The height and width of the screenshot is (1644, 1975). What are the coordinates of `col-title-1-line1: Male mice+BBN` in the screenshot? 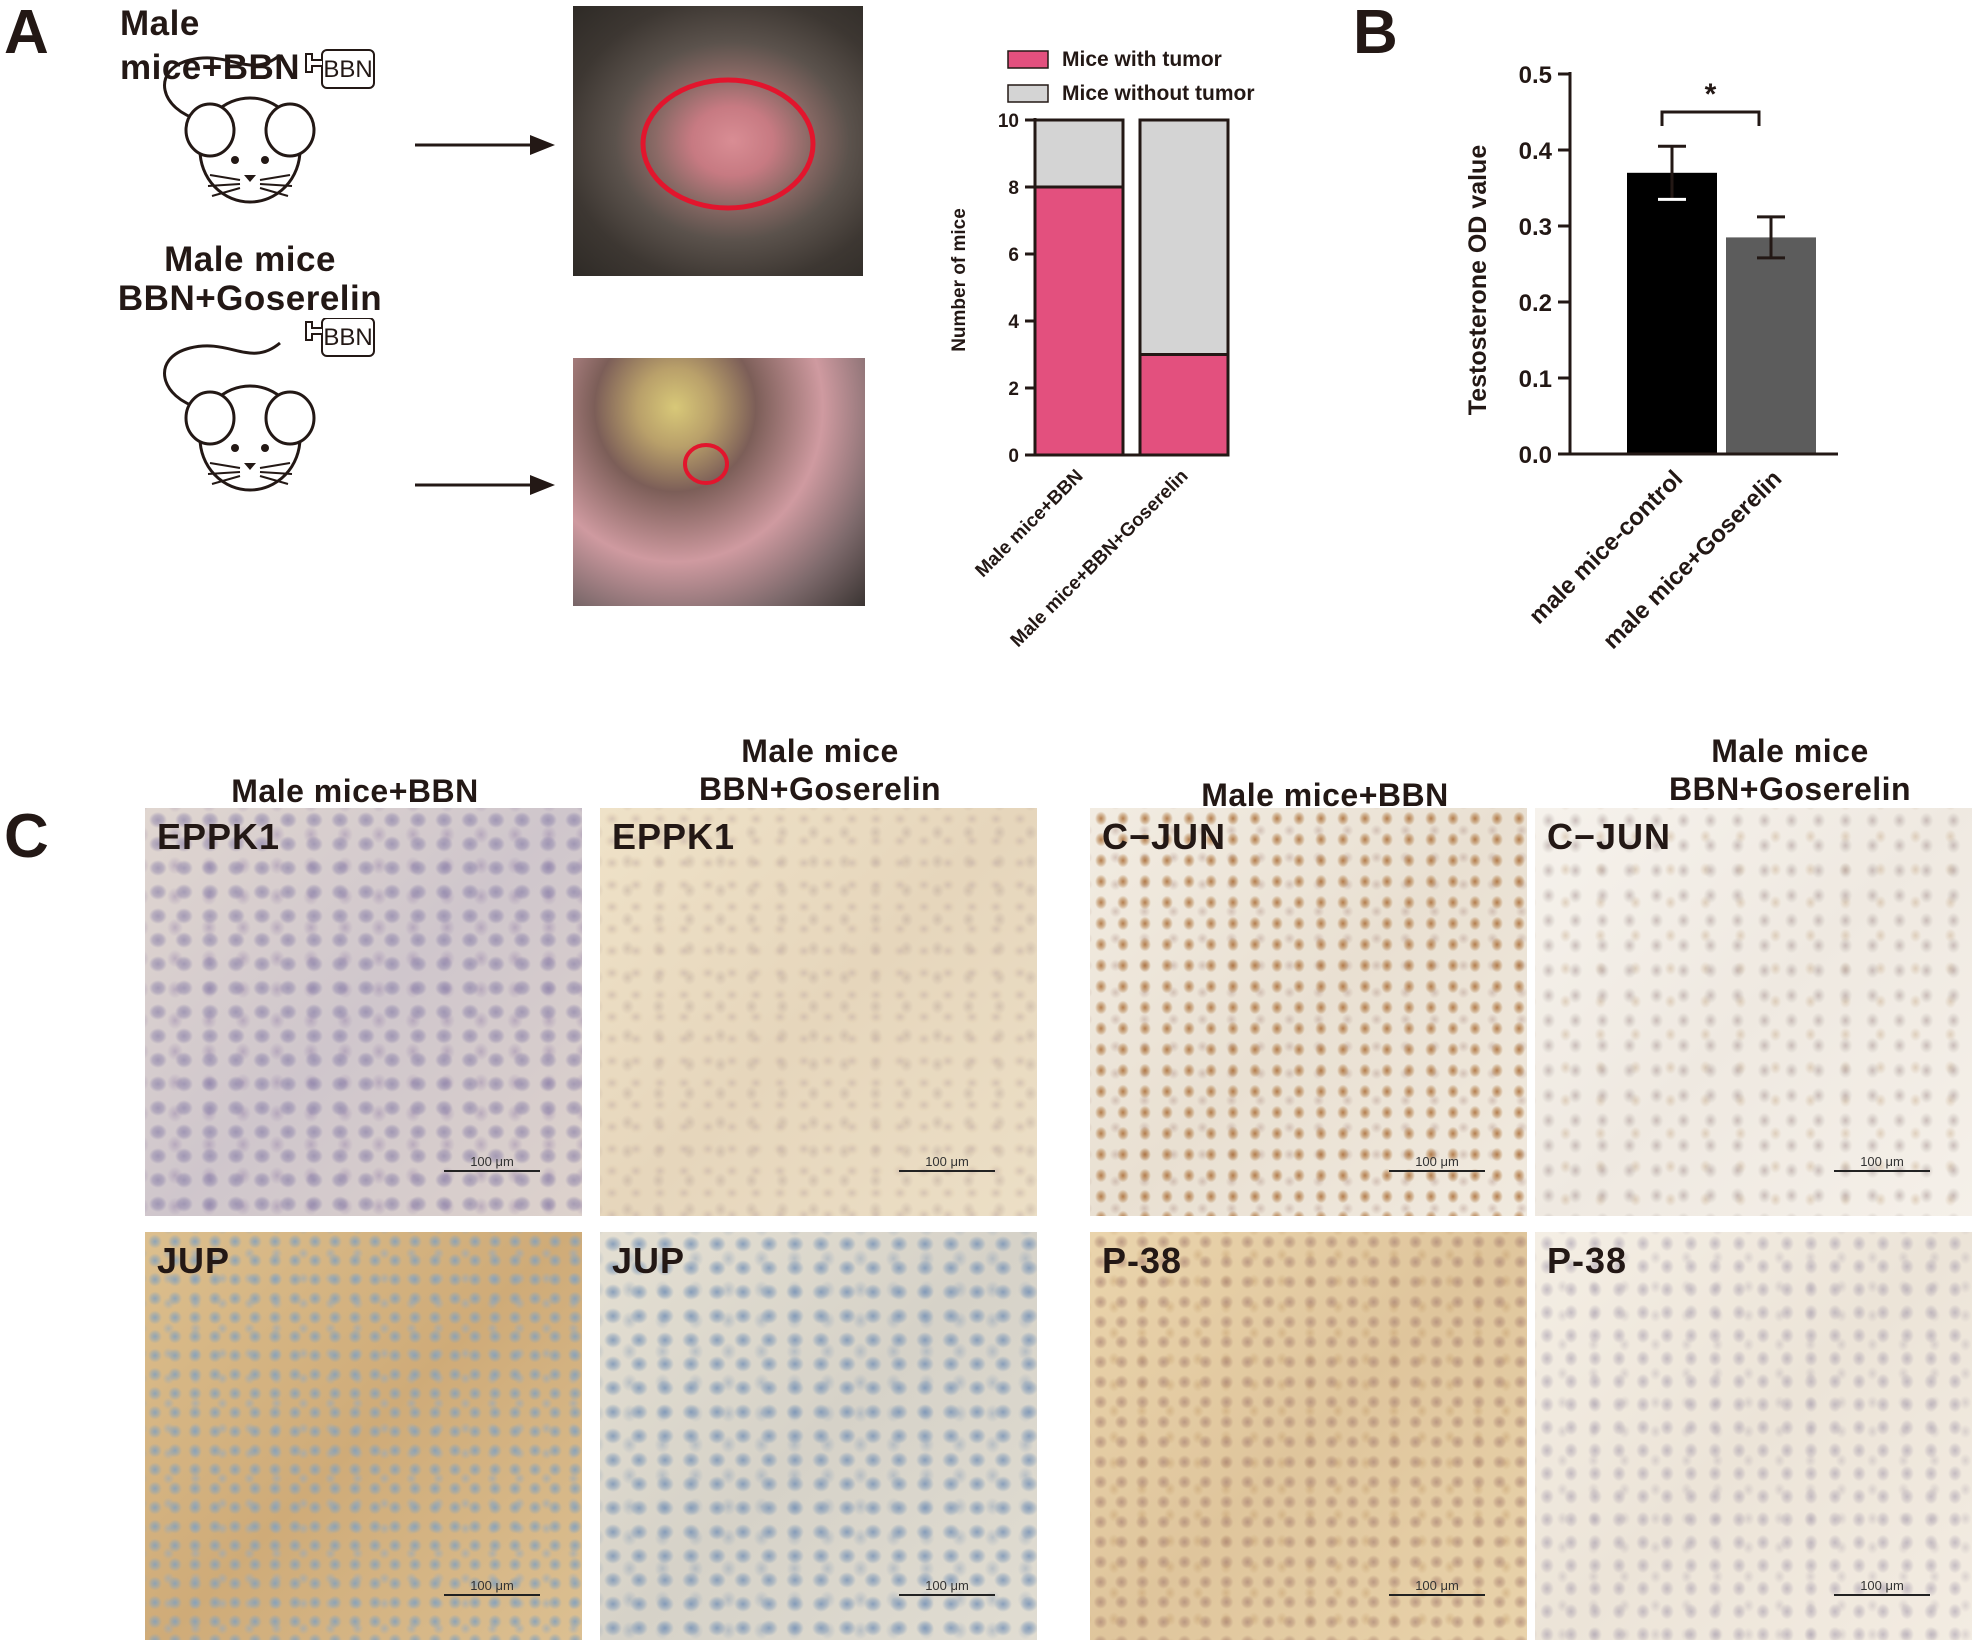 It's located at (355, 791).